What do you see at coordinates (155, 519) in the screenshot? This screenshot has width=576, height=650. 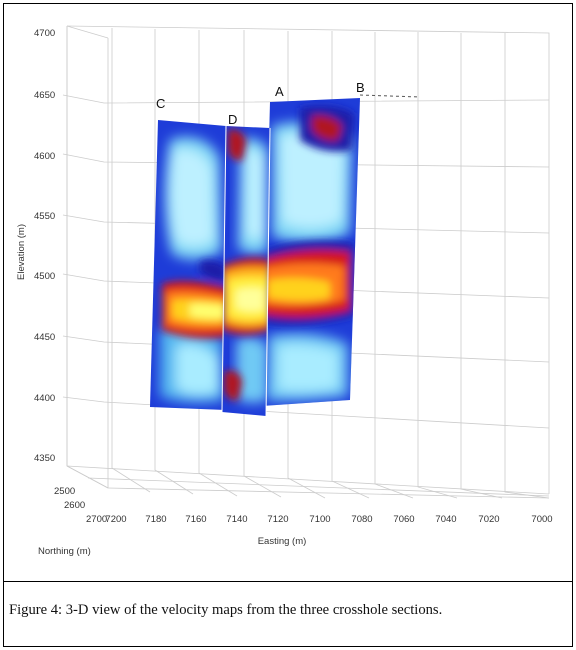 I see `x-tick: 7180` at bounding box center [155, 519].